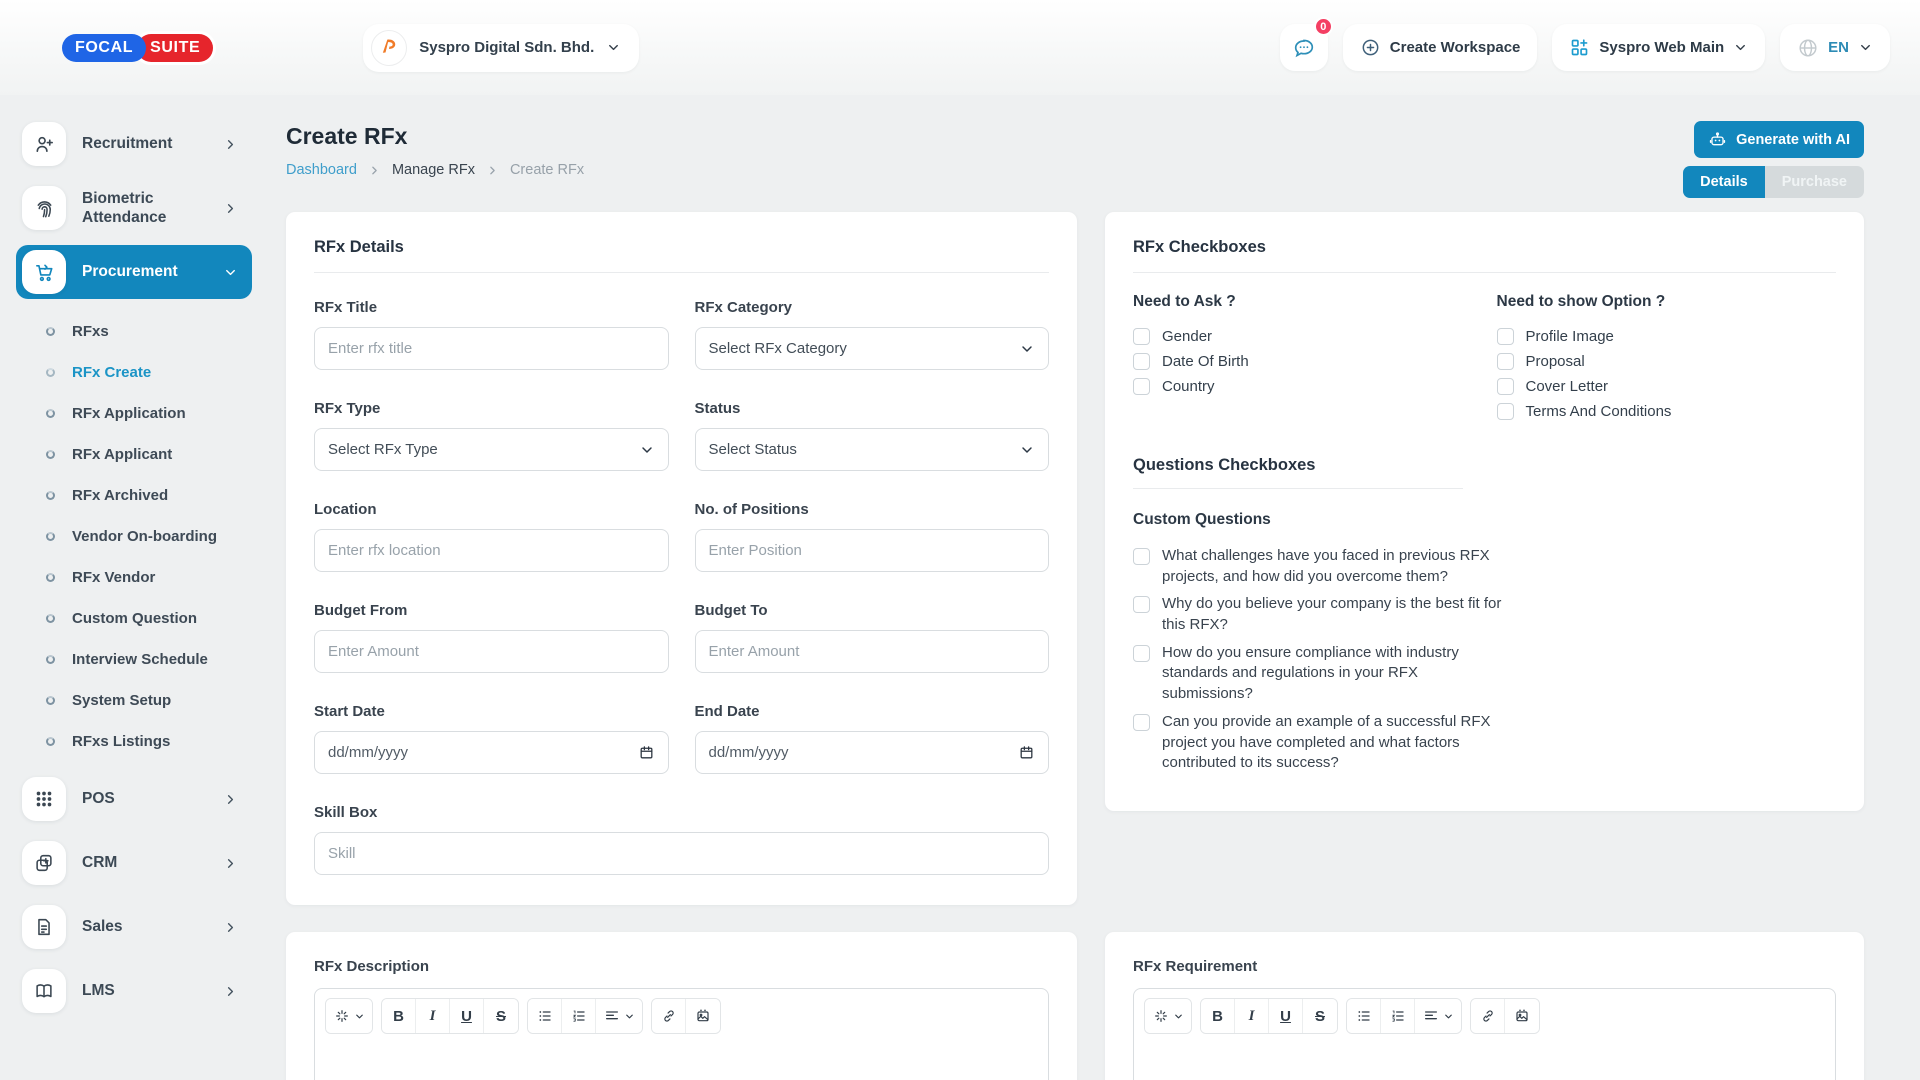  I want to click on field-label: No. of Positions, so click(751, 509).